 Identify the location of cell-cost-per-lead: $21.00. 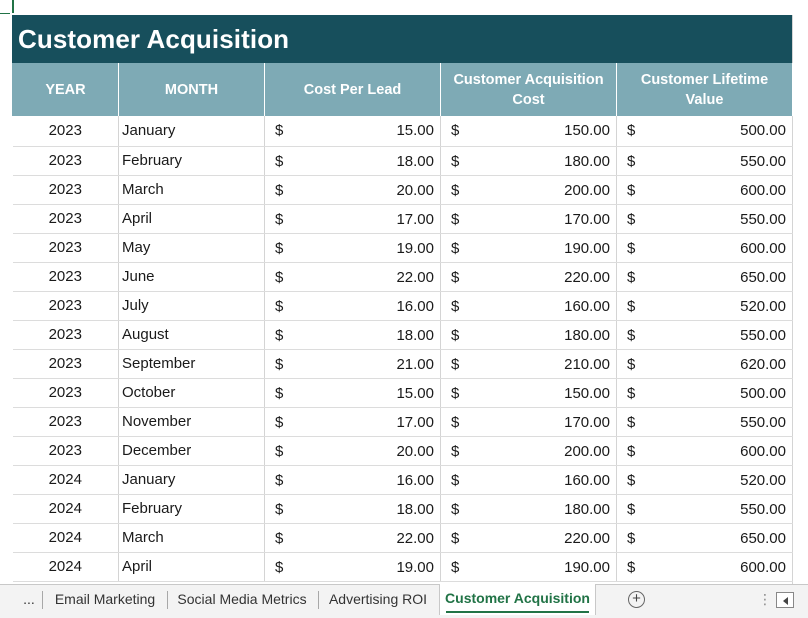
(352, 364).